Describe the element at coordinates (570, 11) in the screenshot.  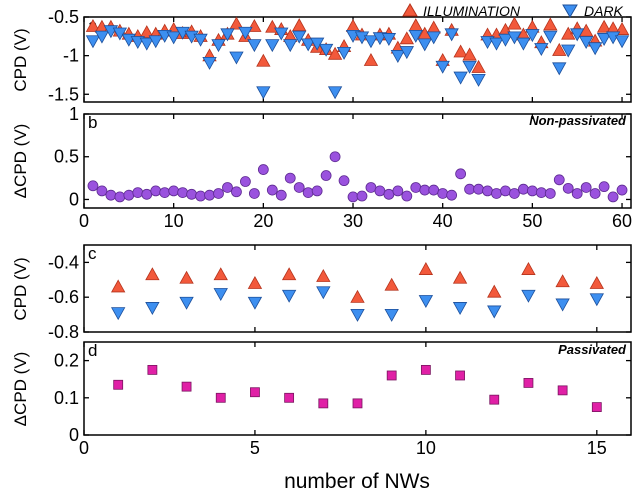
I see `legend-dark-marker` at that location.